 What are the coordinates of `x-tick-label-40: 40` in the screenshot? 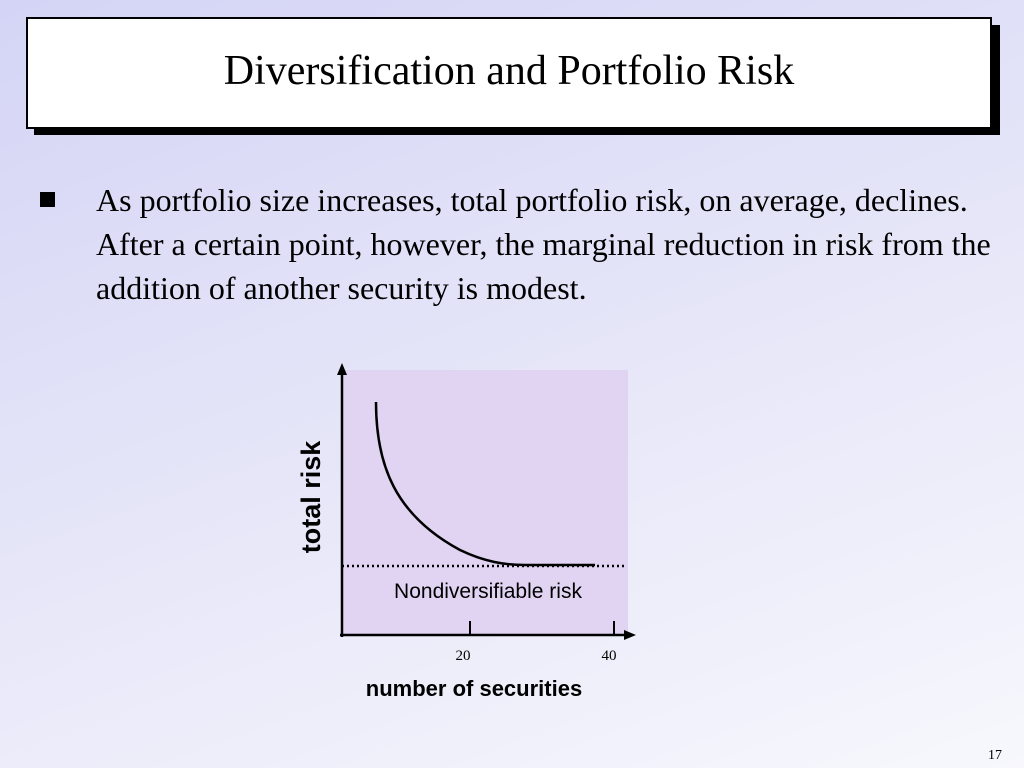 It's located at (609, 656).